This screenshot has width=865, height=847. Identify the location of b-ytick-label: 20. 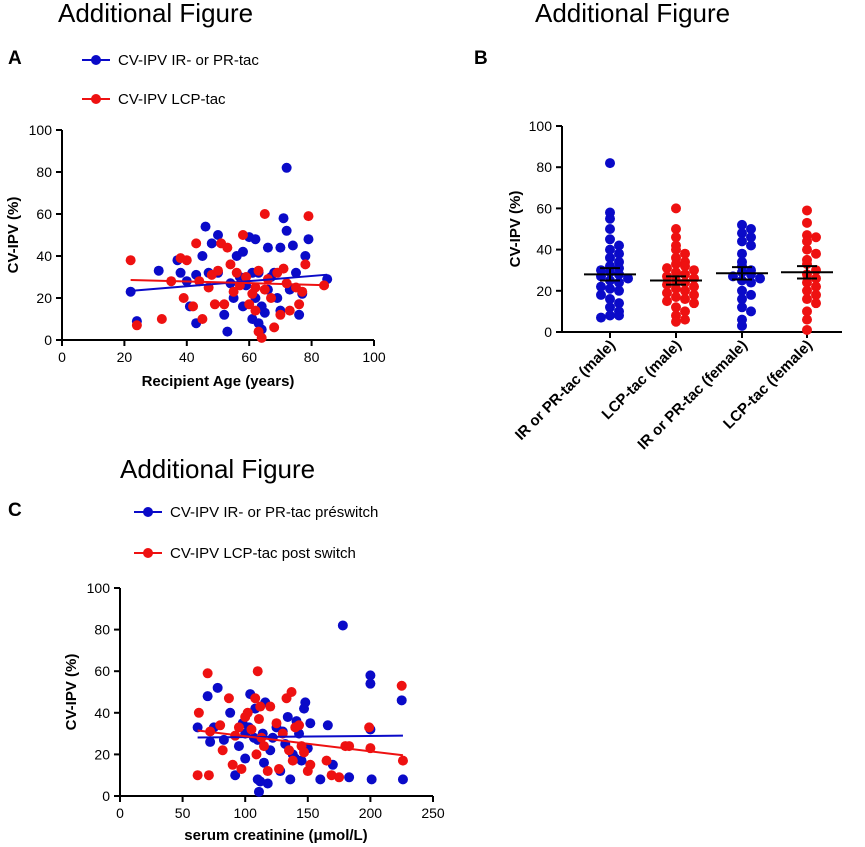
(544, 291).